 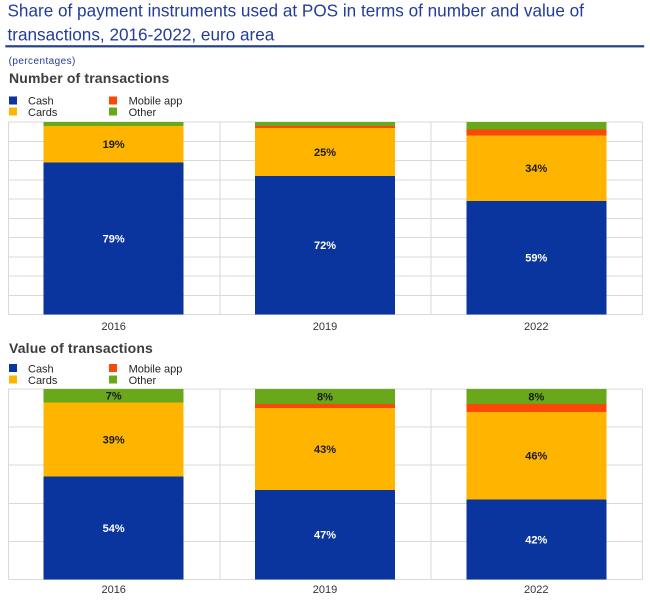 I want to click on svg-text: 43%, so click(x=325, y=450).